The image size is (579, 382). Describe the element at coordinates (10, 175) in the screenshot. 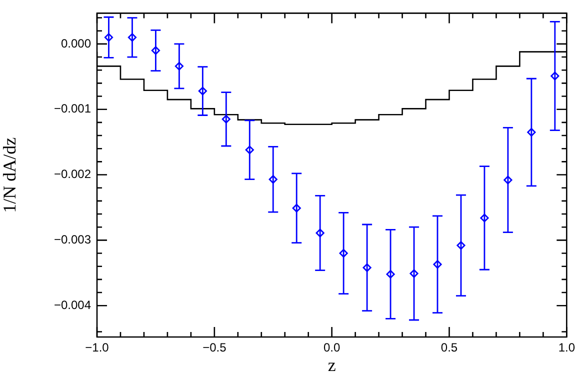

I see `y-axis-title: 1/N dA/dz` at that location.